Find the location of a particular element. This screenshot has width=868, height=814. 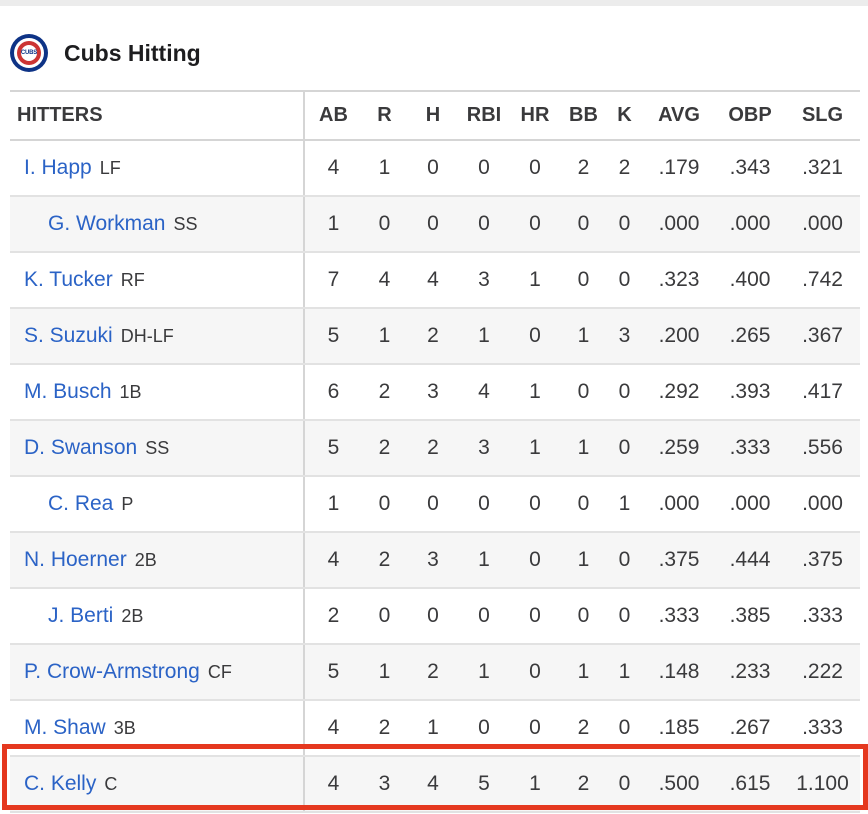

player-name-link: C. Rea is located at coordinates (81, 503).